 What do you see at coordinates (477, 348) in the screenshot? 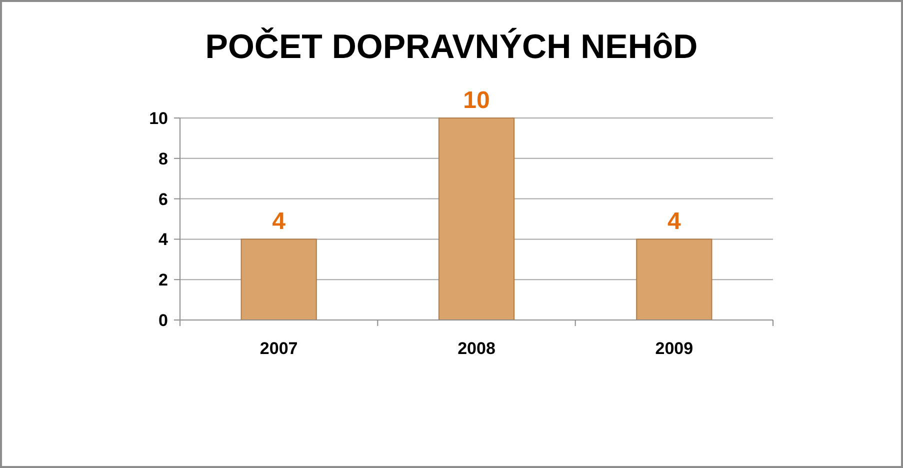
I see `x-tick-label: 2008` at bounding box center [477, 348].